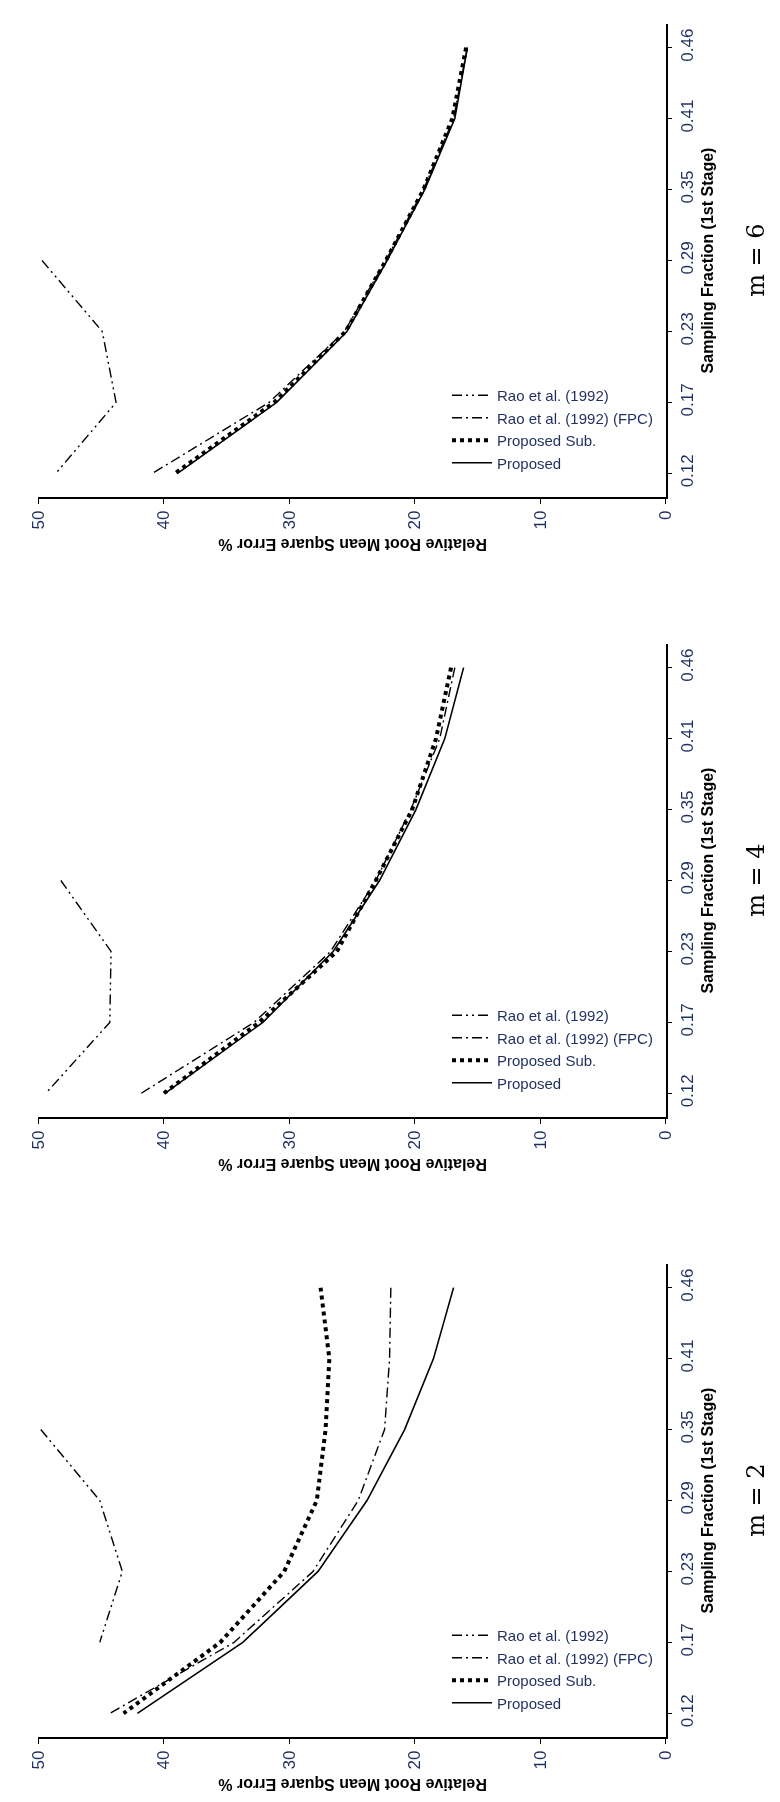  Describe the element at coordinates (755, 260) in the screenshot. I see `text: m = 6` at that location.